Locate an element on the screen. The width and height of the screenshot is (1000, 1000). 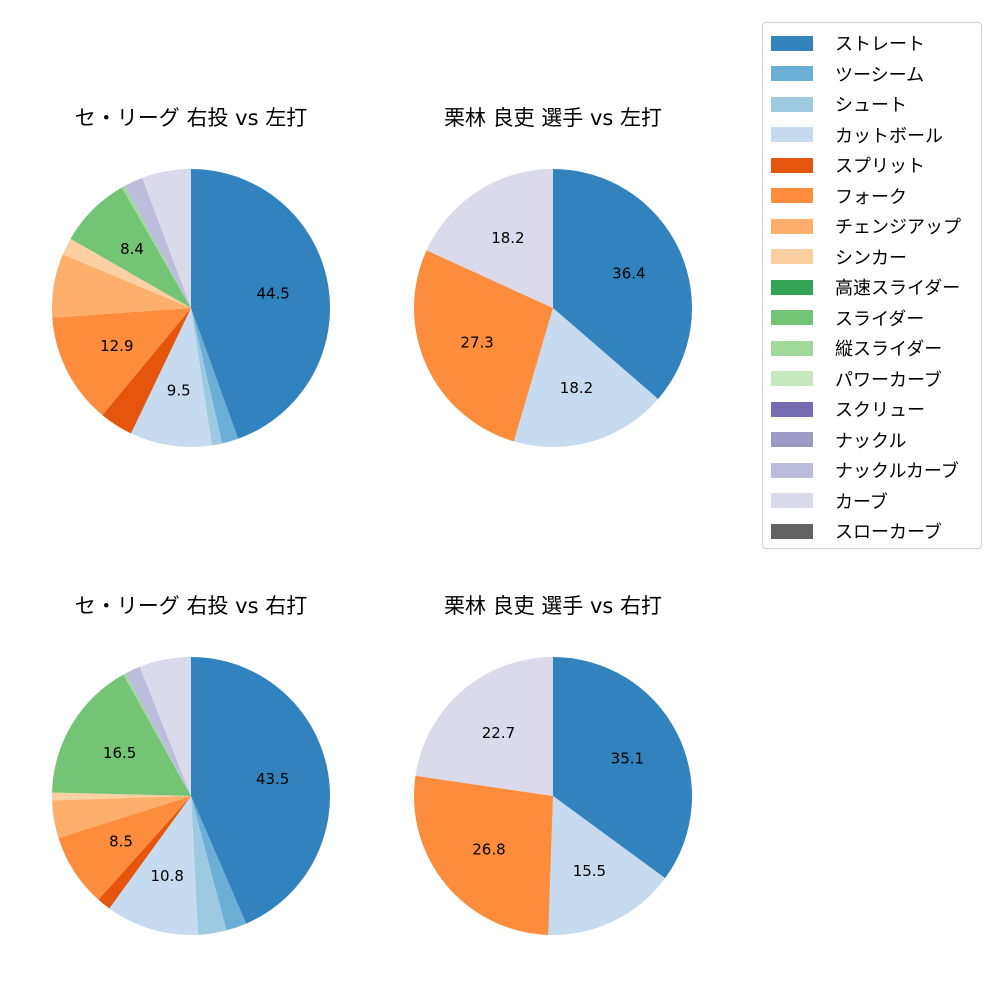
pie-slice-label: 8.4 is located at coordinates (132, 249).